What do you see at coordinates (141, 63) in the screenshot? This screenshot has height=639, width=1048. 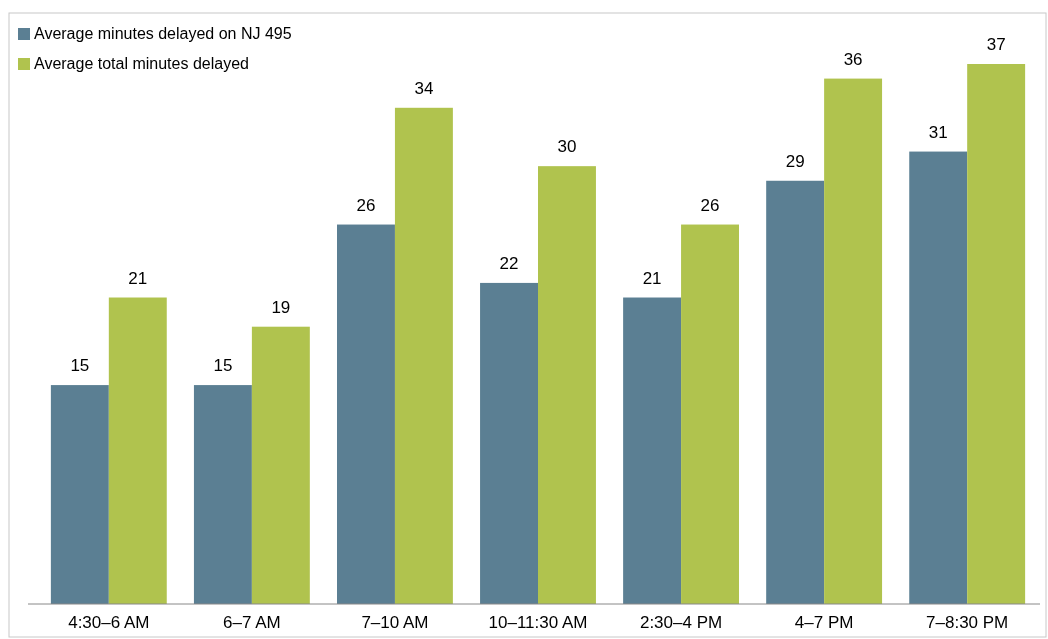 I see `legend-label: Average total minutes delayed` at bounding box center [141, 63].